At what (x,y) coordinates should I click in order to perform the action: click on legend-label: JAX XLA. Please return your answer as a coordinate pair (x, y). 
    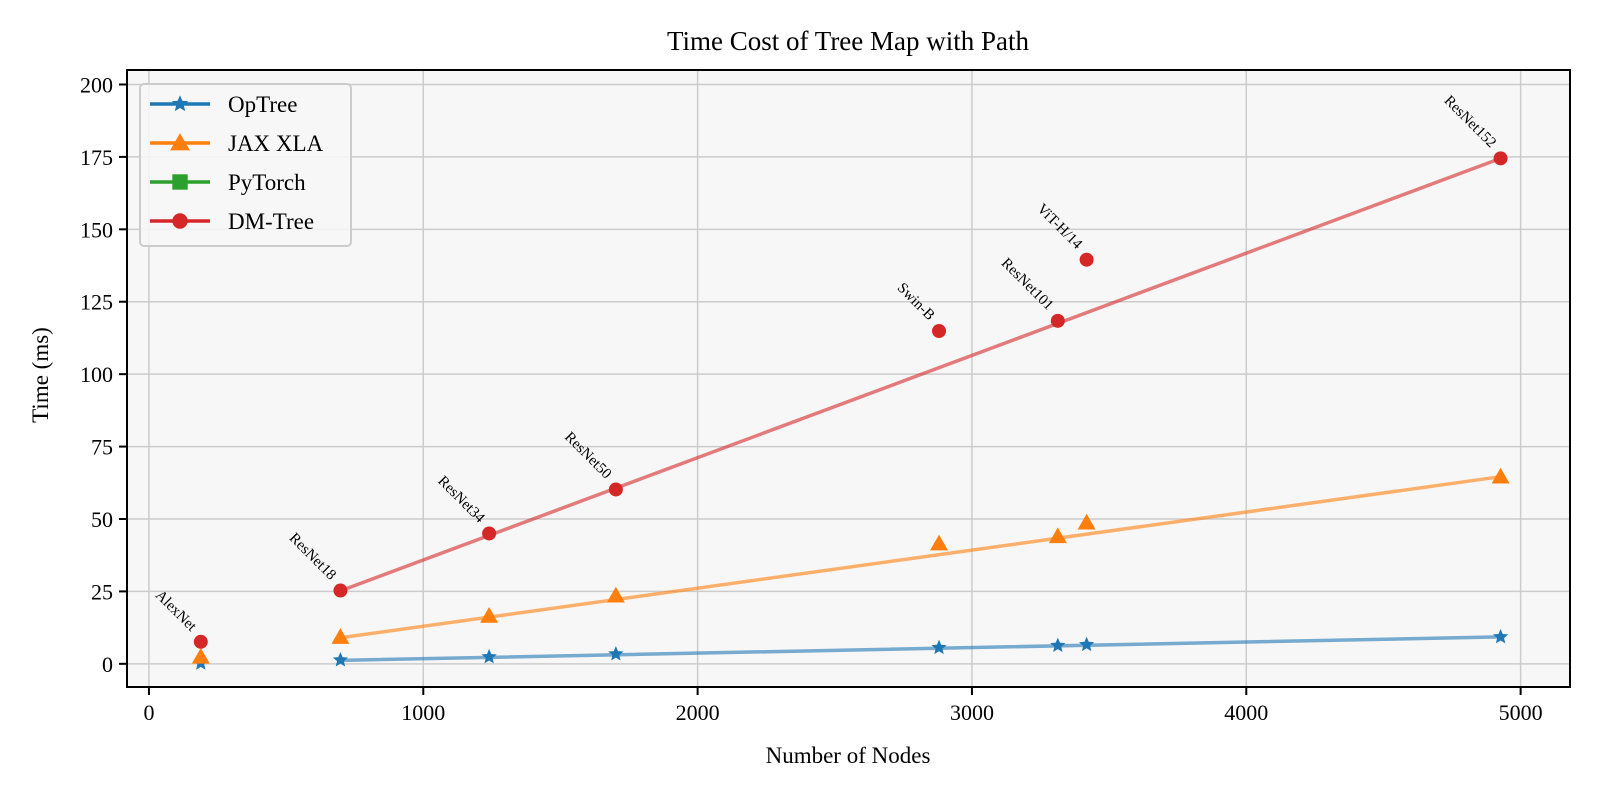
    Looking at the image, I should click on (276, 143).